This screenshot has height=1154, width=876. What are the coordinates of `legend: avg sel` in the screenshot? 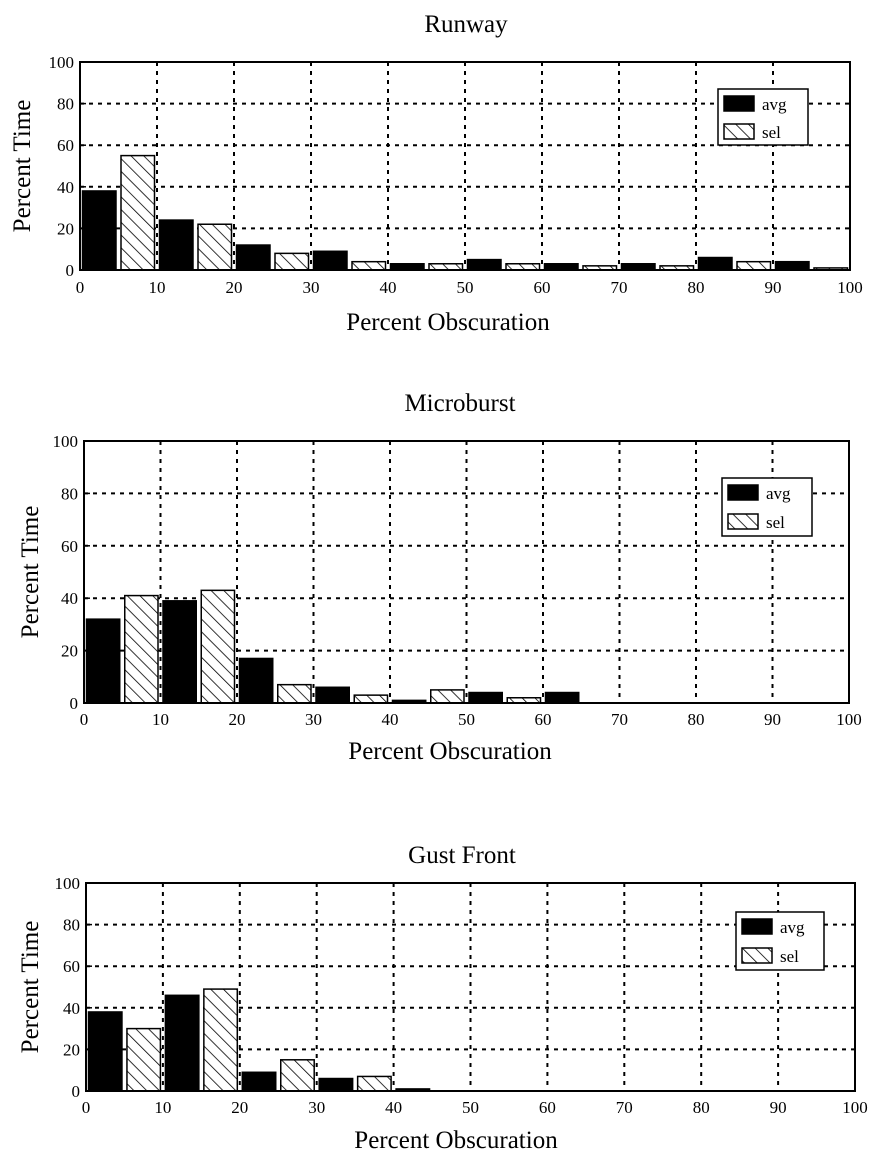 It's located at (763, 117).